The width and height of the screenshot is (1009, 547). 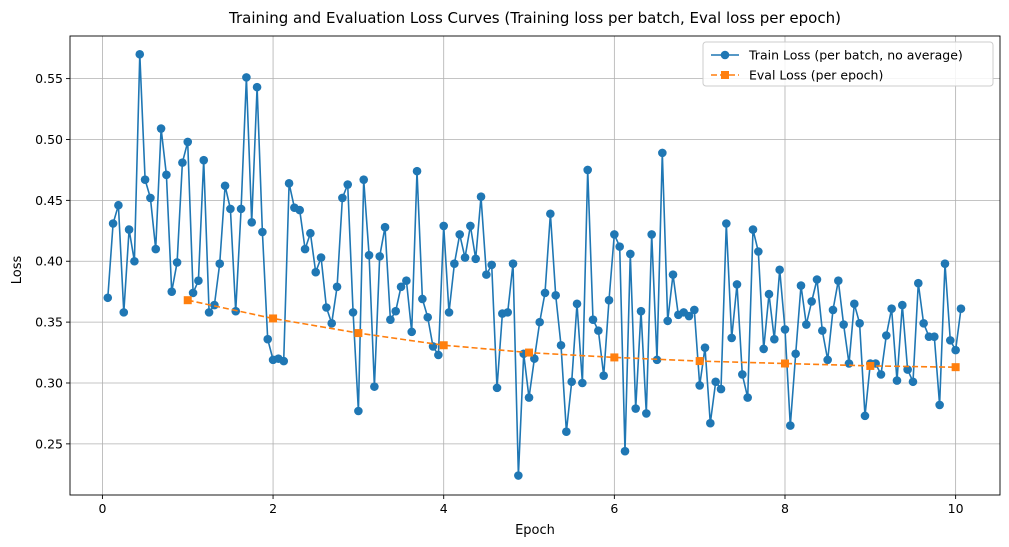 What do you see at coordinates (49, 200) in the screenshot?
I see `y-tick-label: 0.45` at bounding box center [49, 200].